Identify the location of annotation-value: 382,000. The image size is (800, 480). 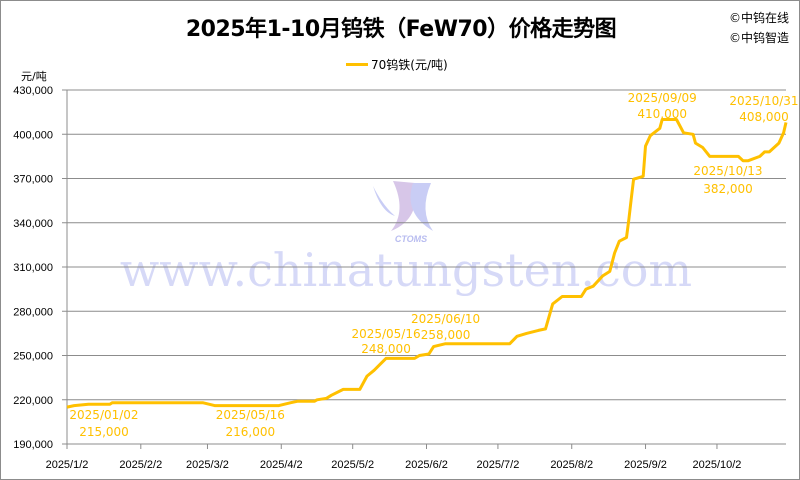
(728, 189).